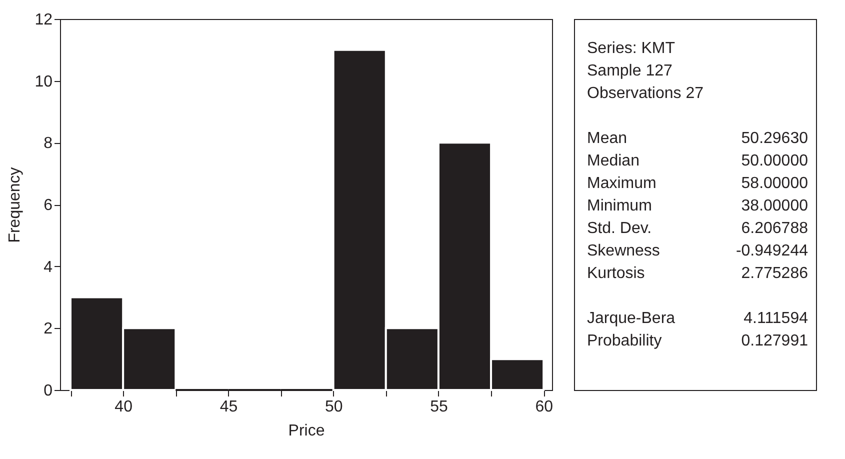 The image size is (845, 459). I want to click on text: Sample 127, so click(629, 71).